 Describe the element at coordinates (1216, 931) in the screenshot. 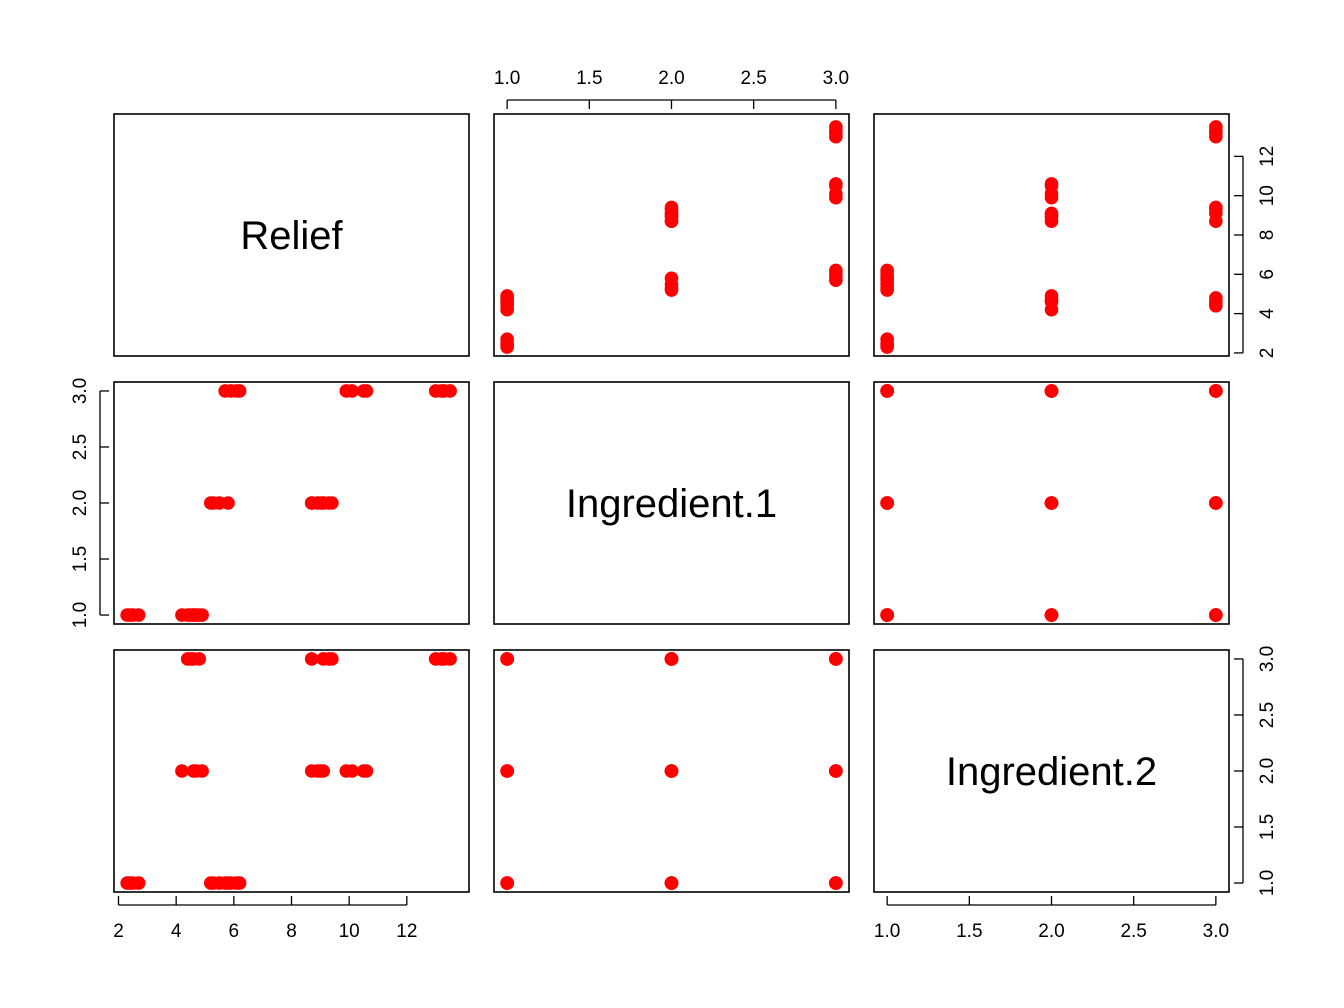

I see `x-tick-label: 3.0` at that location.